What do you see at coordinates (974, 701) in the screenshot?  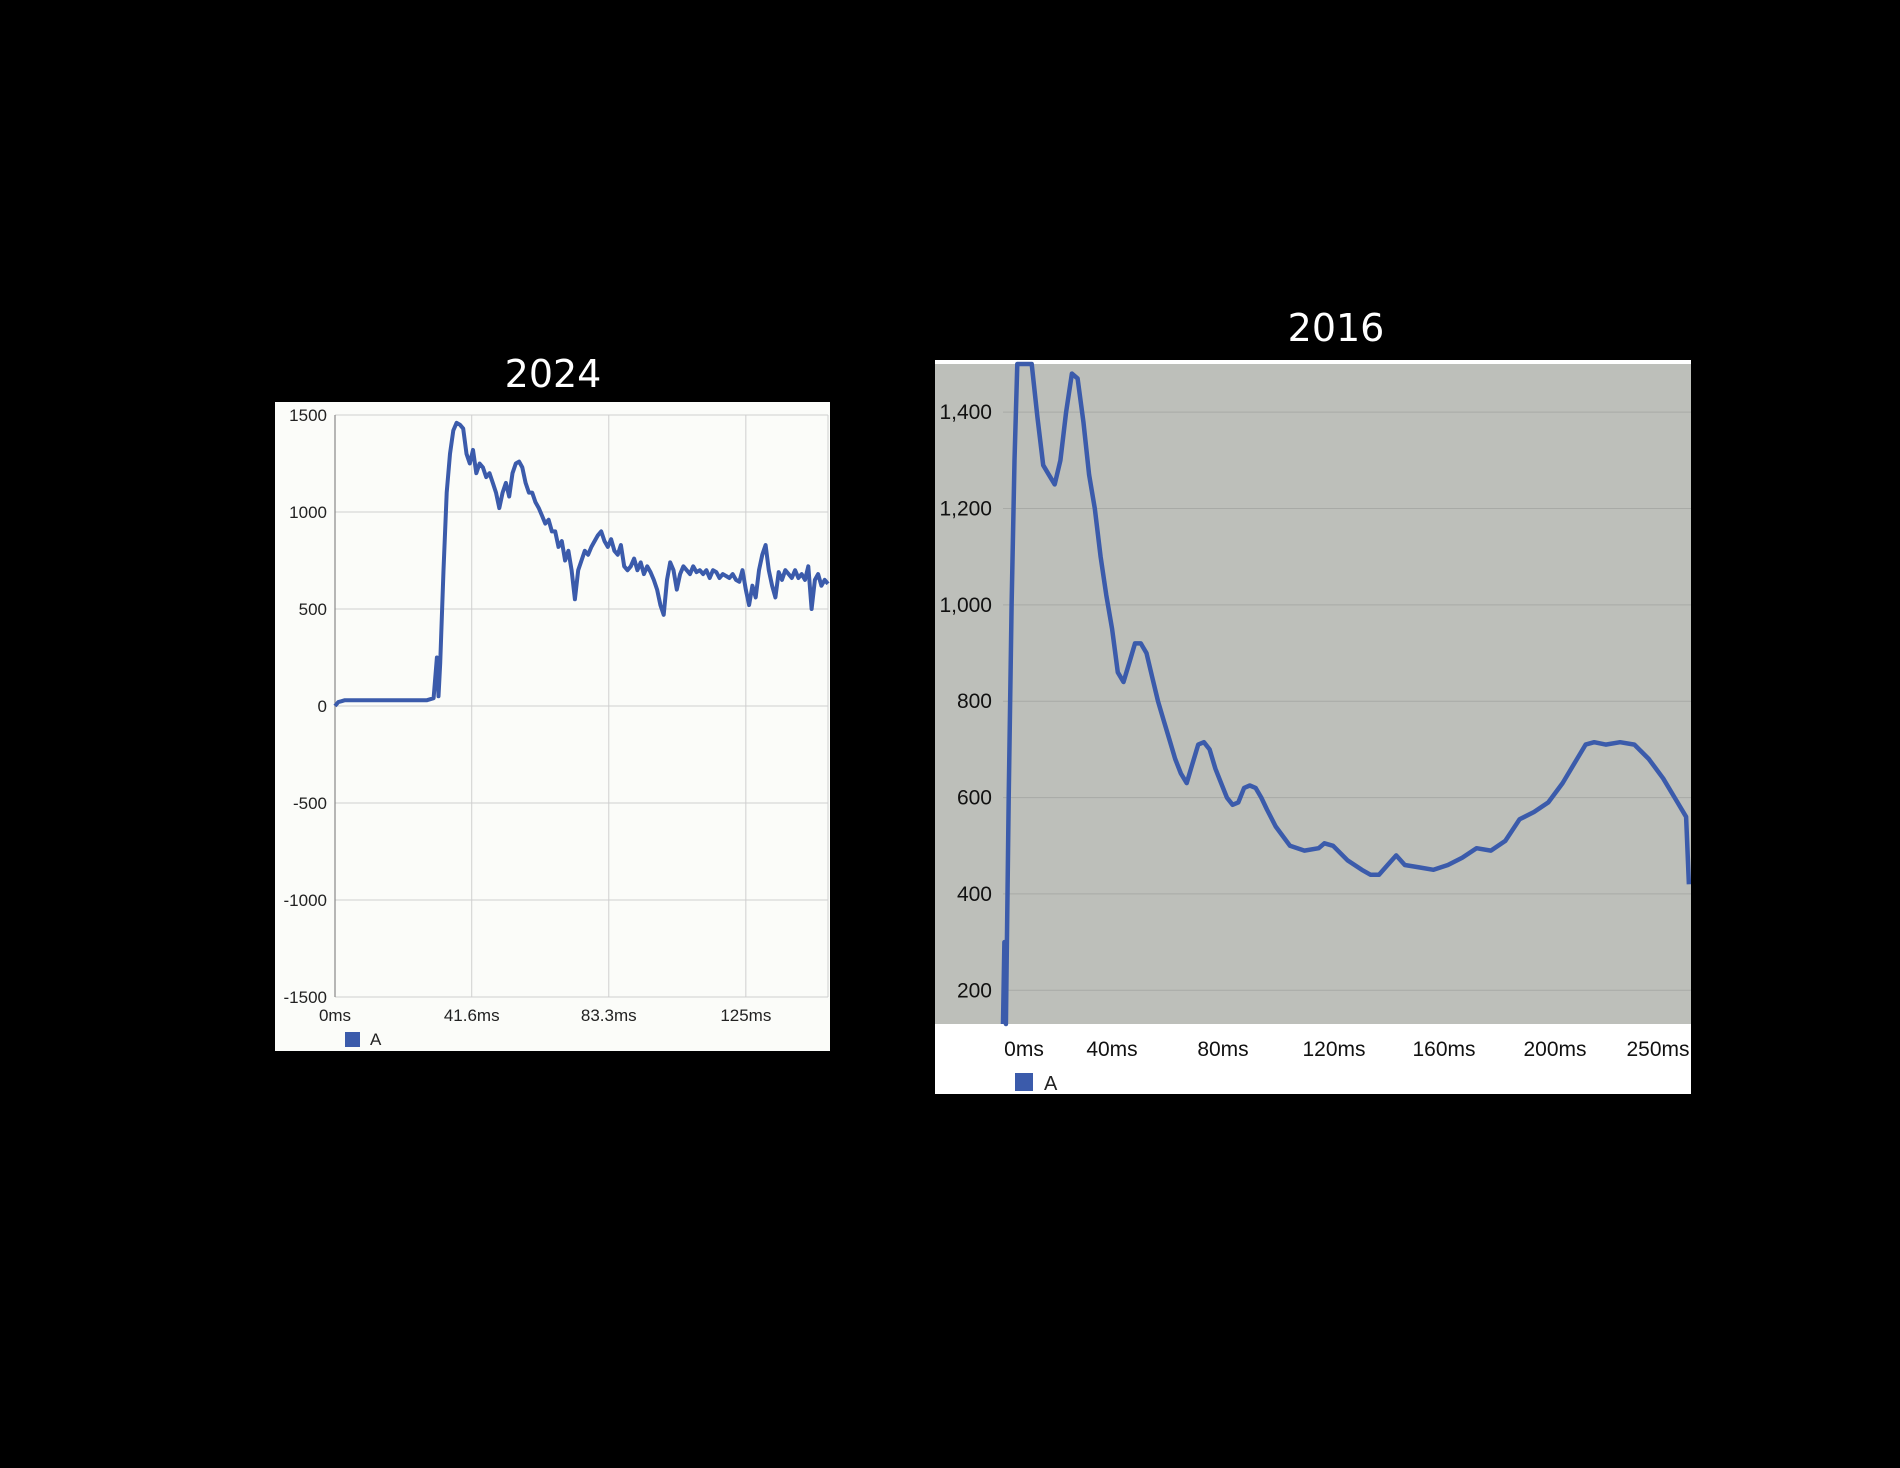 I see `y-tick-label: 800` at bounding box center [974, 701].